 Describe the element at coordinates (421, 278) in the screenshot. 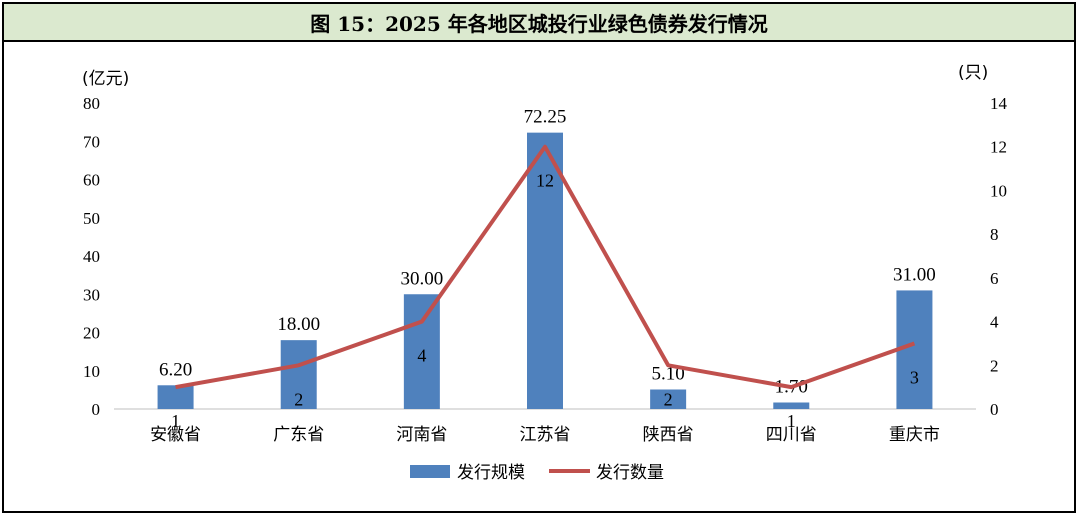

I see `bar-value-label: 30.00` at that location.